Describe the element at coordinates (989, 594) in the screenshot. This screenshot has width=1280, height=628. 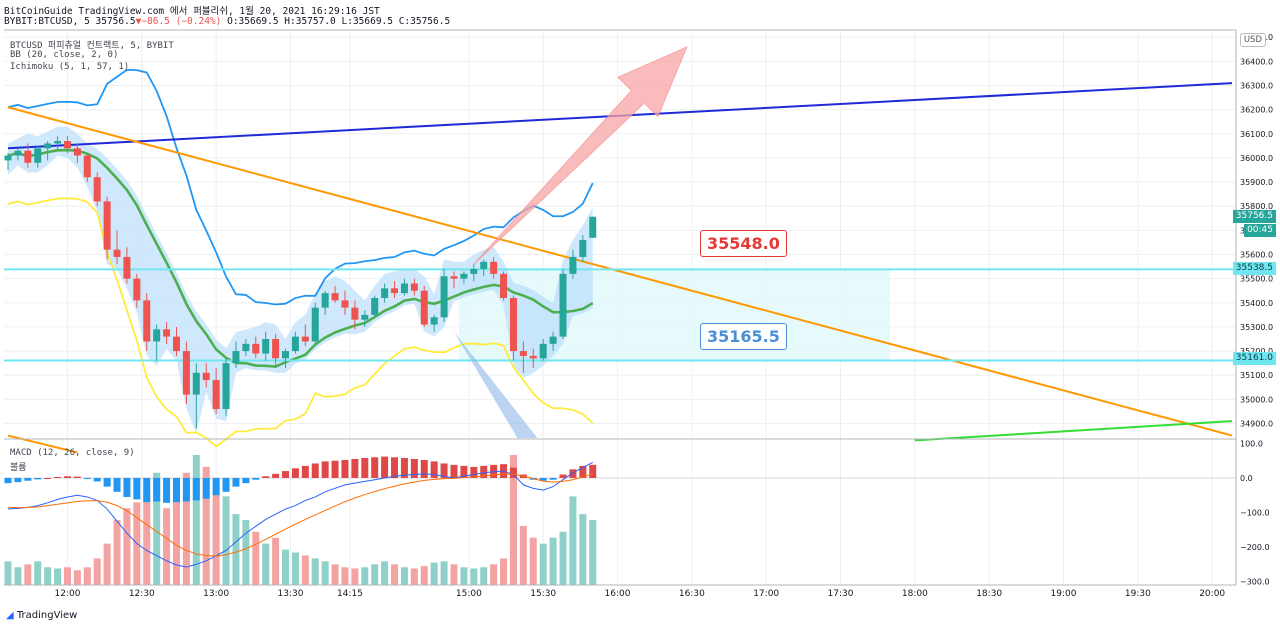
I see `time-tick-label: 18:30` at that location.